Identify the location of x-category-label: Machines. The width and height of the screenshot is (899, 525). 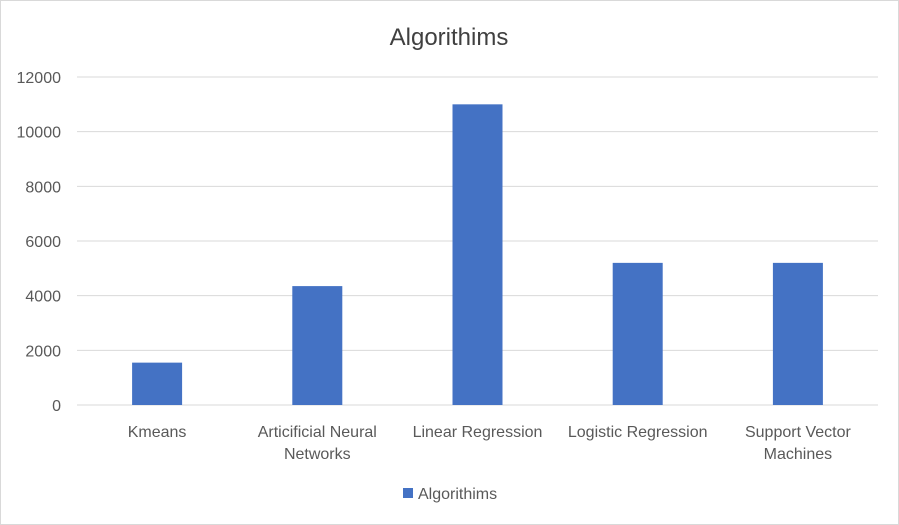
(798, 454).